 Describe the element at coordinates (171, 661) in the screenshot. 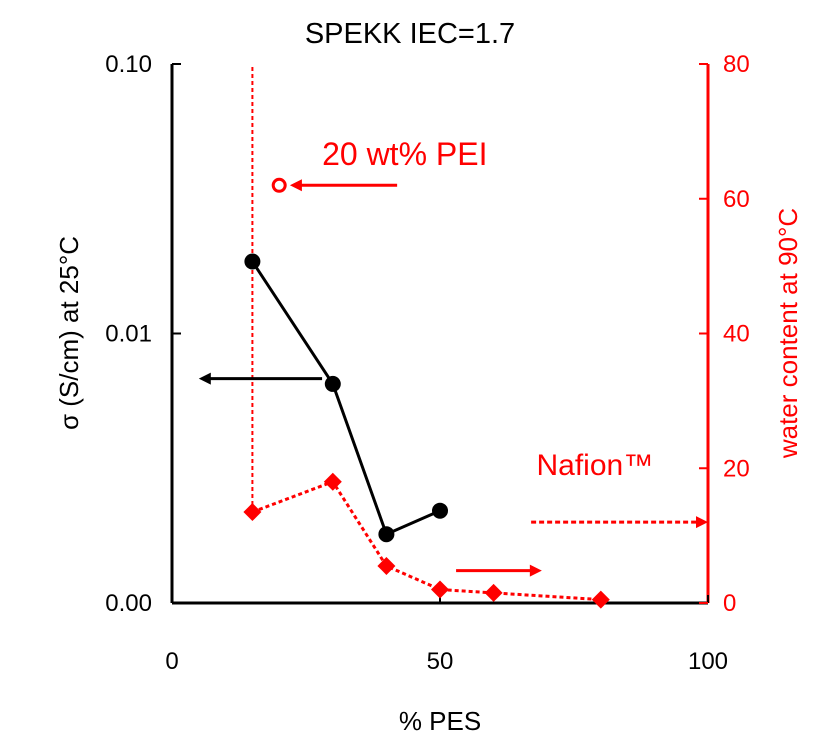

I see `x-tick-label: 0` at that location.